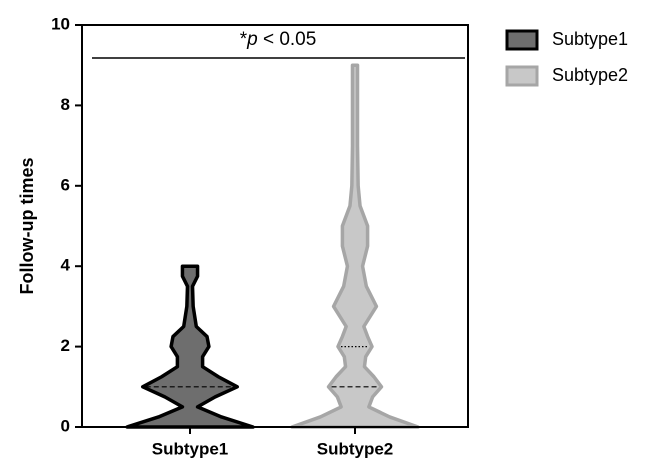 The height and width of the screenshot is (474, 649). What do you see at coordinates (65, 345) in the screenshot?
I see `y-tick-label: 2` at bounding box center [65, 345].